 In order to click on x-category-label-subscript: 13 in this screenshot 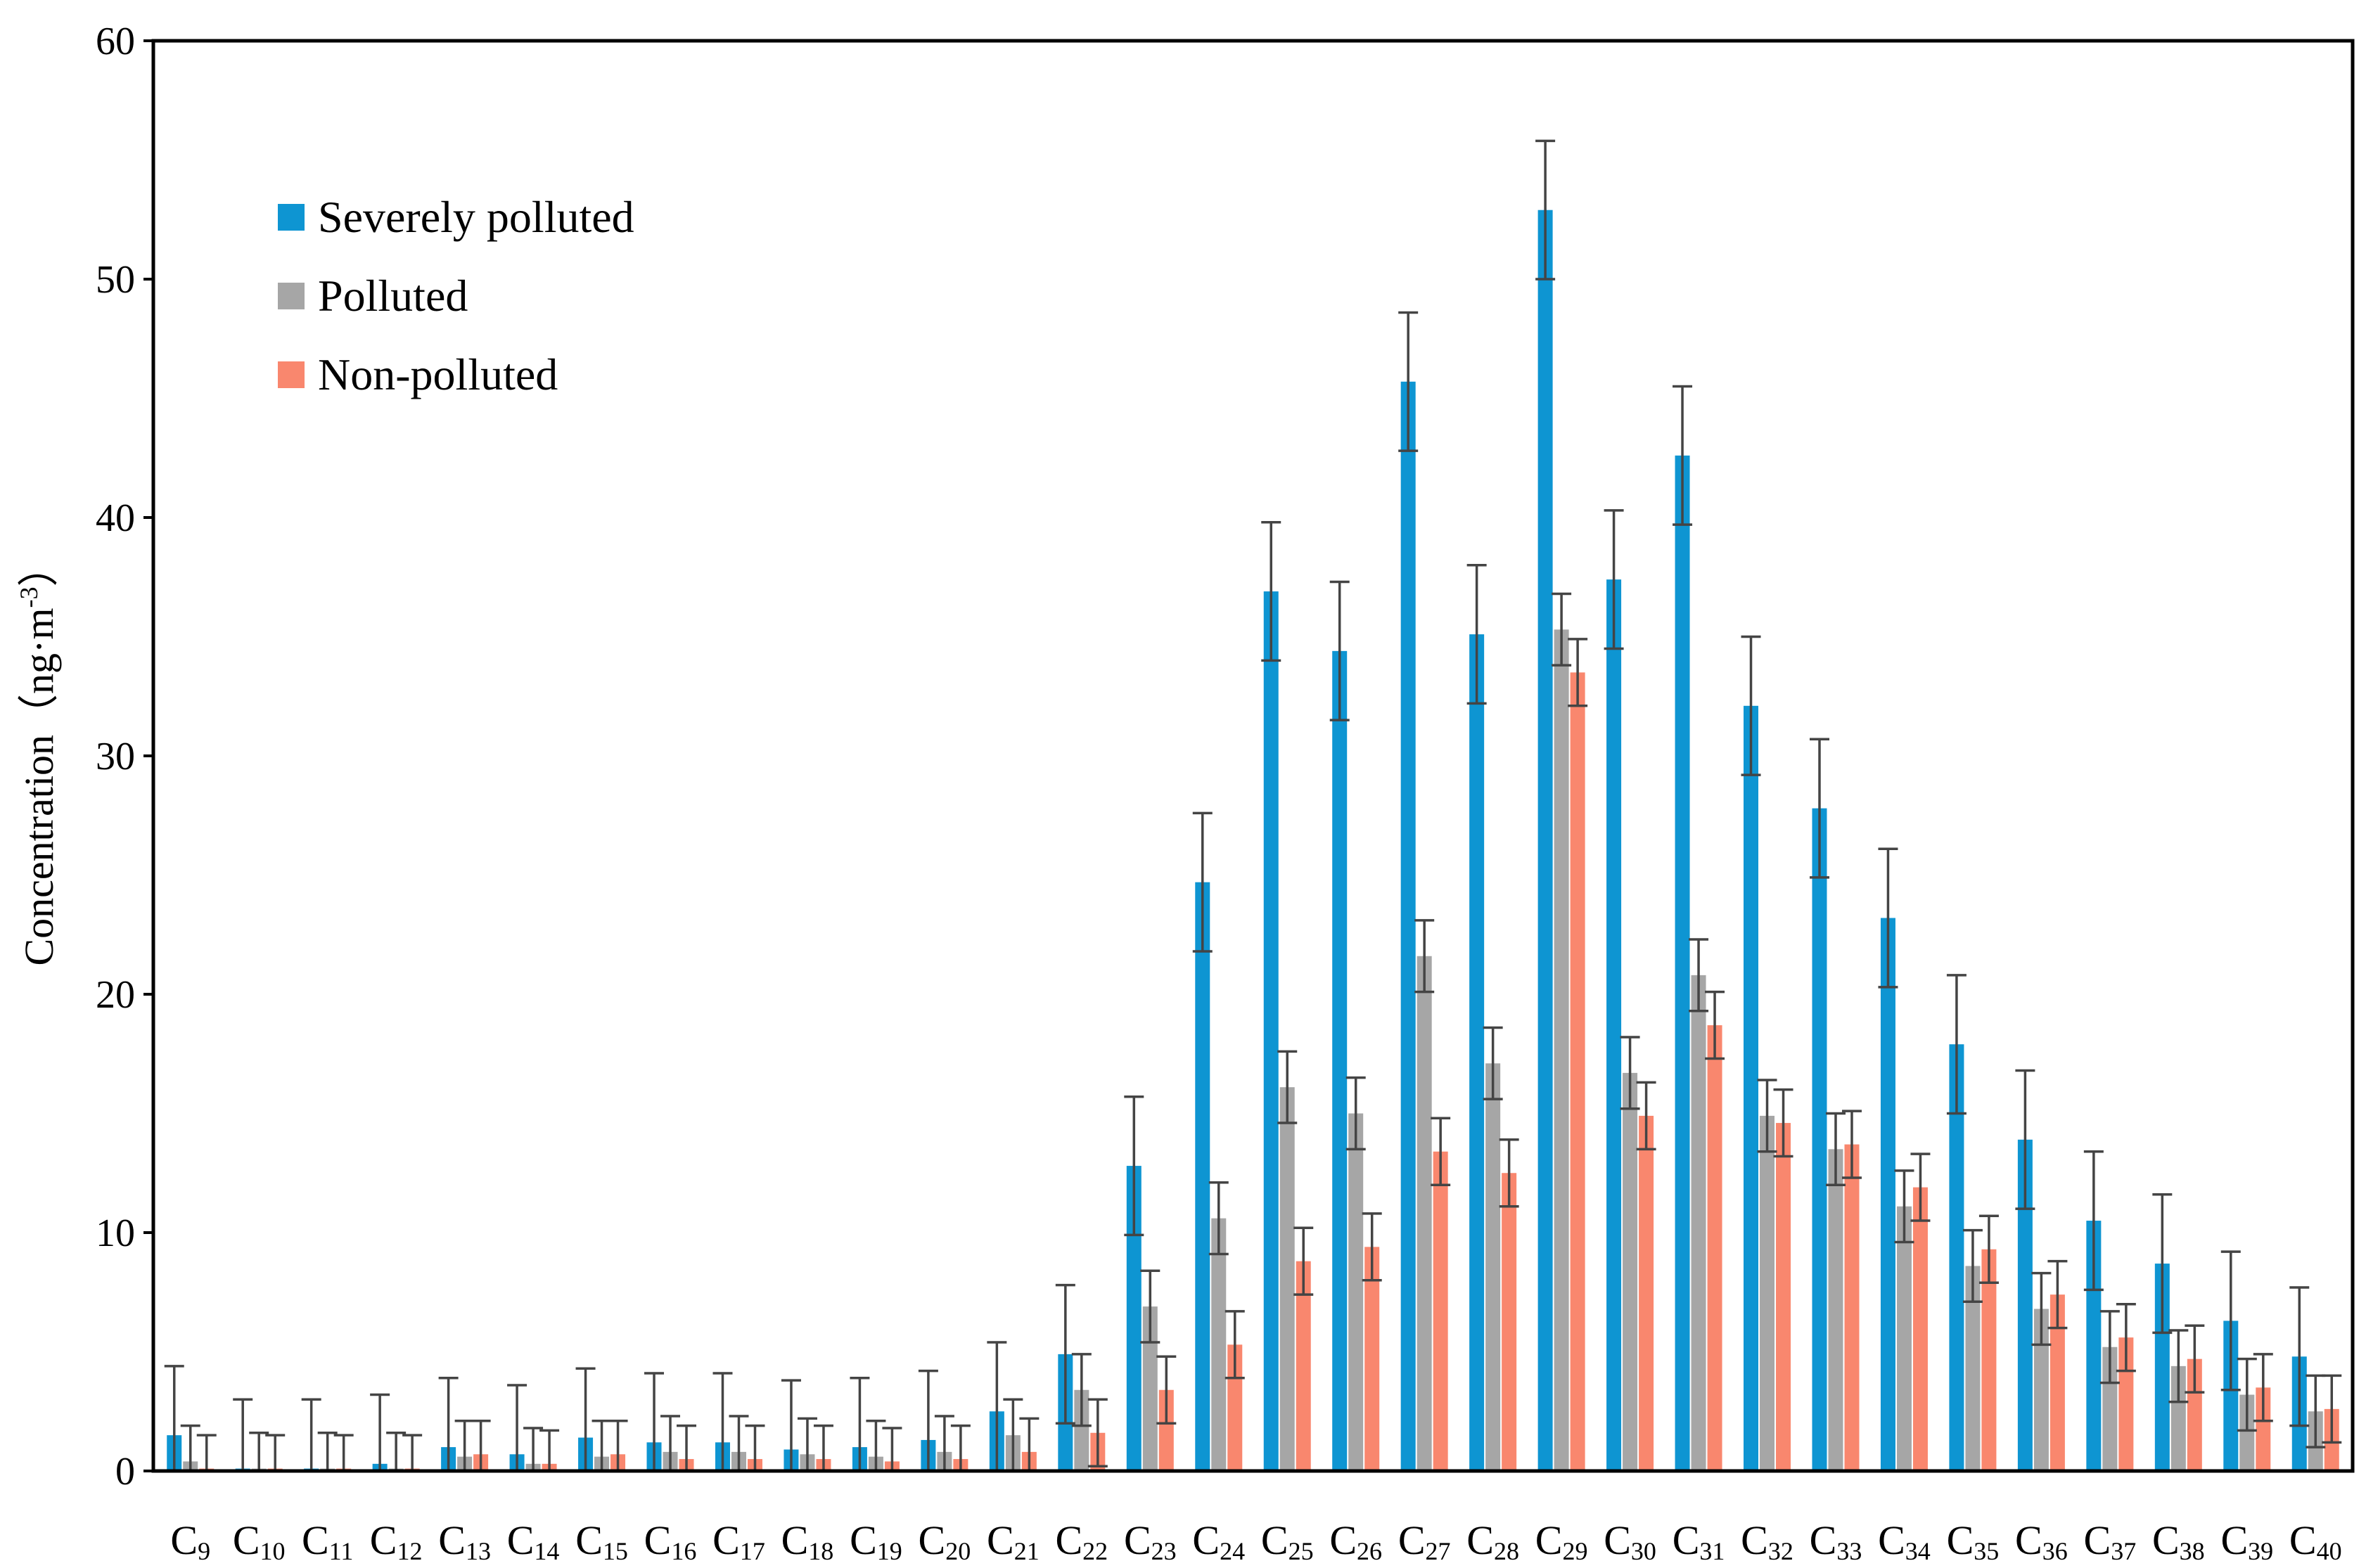, I will do `click(478, 1551)`.